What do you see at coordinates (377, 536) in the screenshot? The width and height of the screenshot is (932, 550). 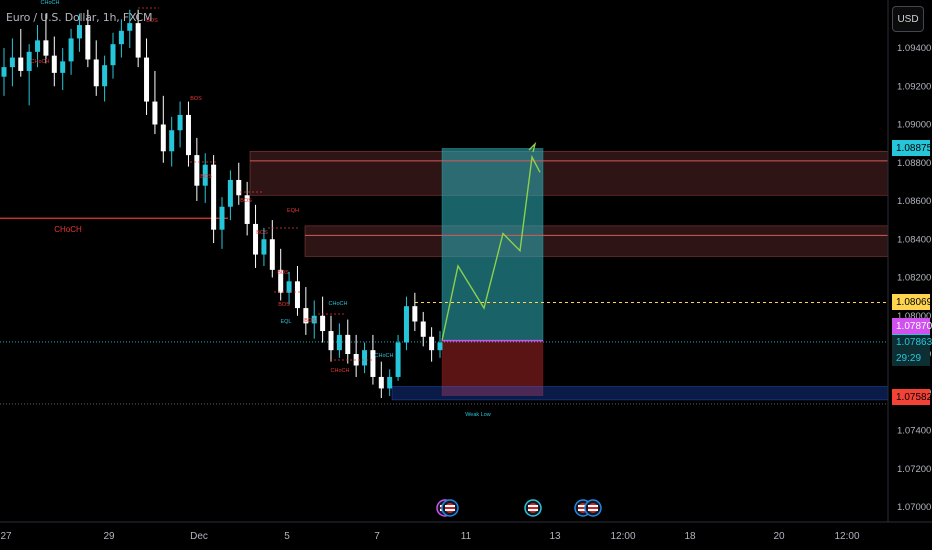 I see `x-tick-label: 7` at bounding box center [377, 536].